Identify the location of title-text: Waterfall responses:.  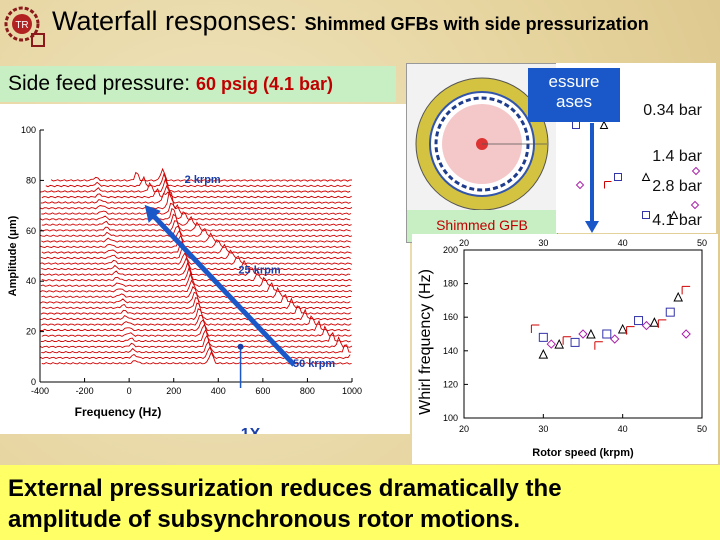
(175, 21).